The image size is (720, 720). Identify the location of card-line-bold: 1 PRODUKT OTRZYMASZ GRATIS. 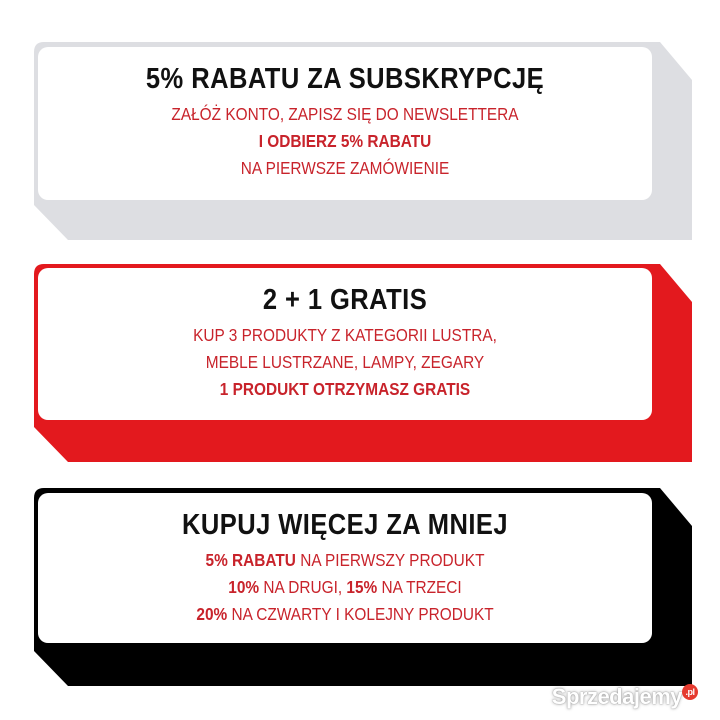
(345, 389).